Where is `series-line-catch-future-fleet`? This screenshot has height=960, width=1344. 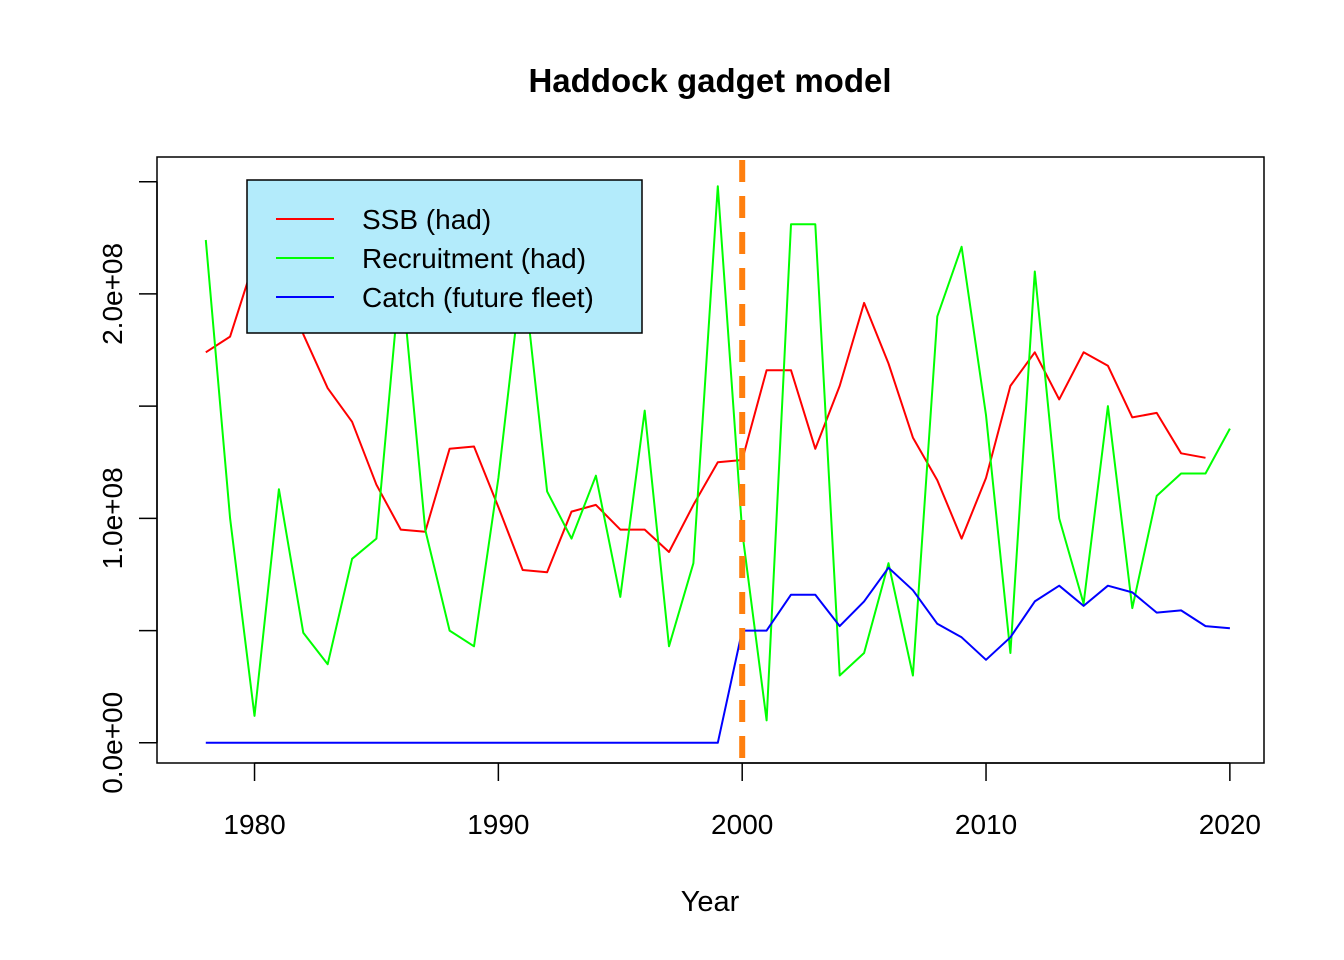
series-line-catch-future-fleet is located at coordinates (717, 655).